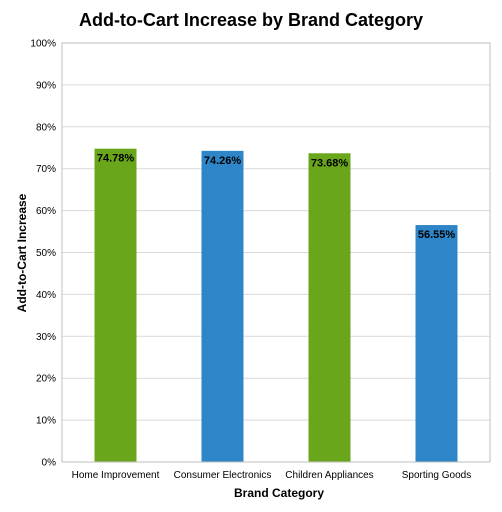  I want to click on data-label: 74.78%, so click(116, 159).